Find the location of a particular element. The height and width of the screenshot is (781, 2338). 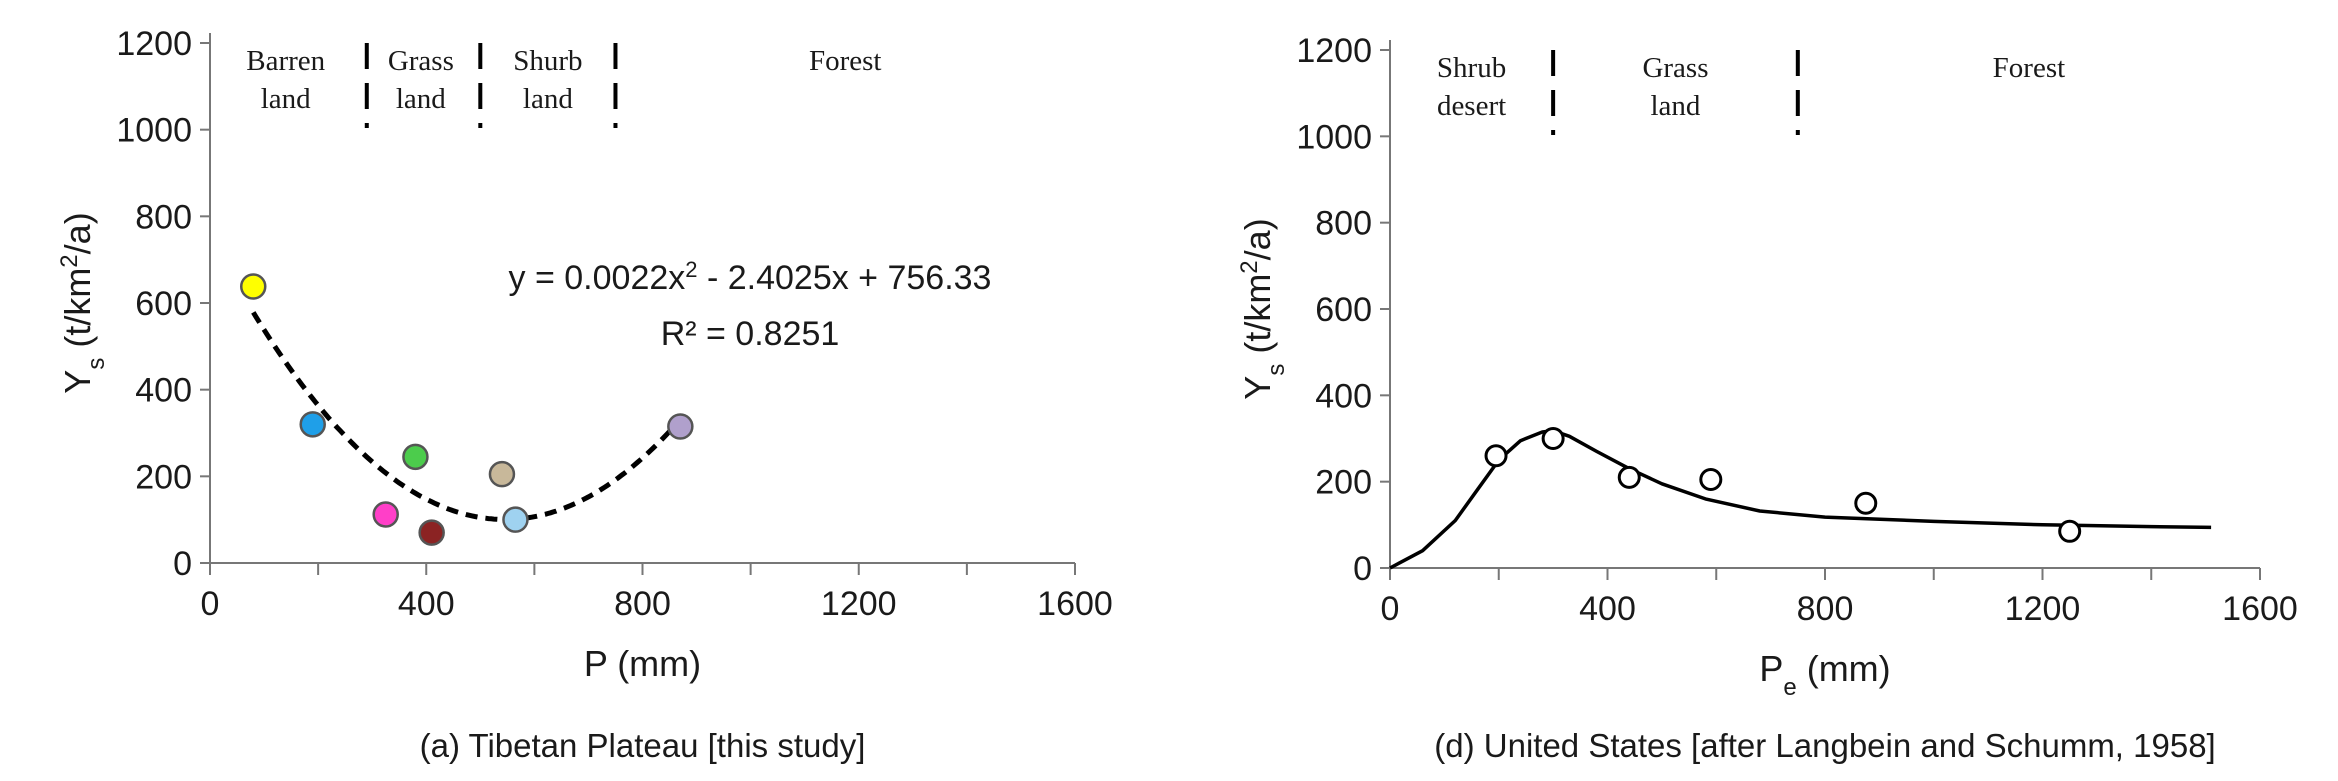

caption-a: (a) Tibetan Plateau [this study] is located at coordinates (643, 745).